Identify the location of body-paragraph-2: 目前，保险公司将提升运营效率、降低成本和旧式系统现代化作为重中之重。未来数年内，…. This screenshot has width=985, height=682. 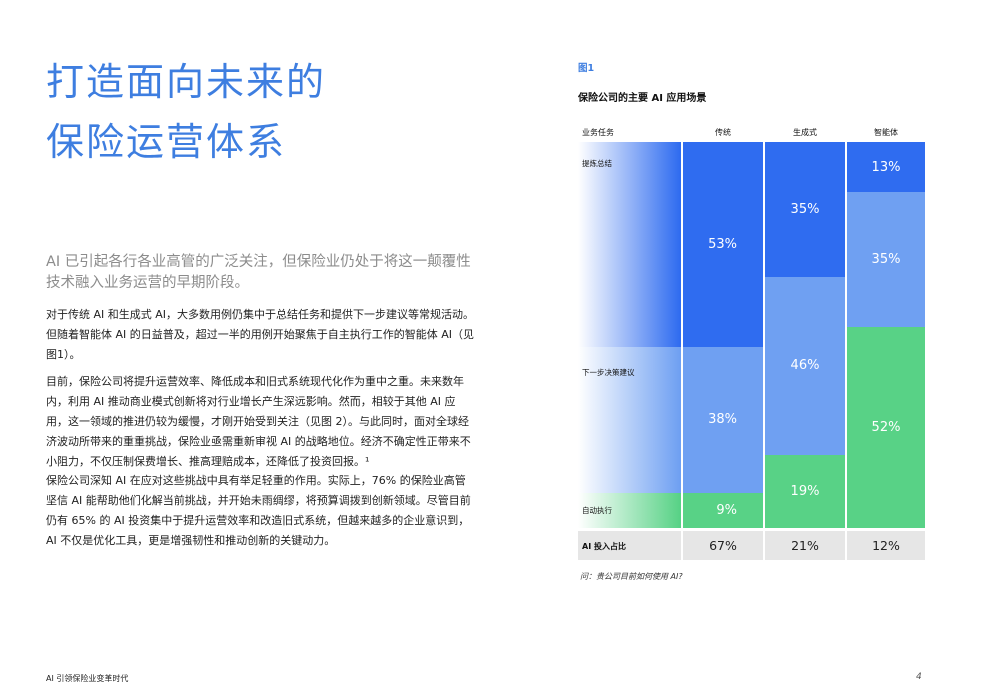
(258, 421).